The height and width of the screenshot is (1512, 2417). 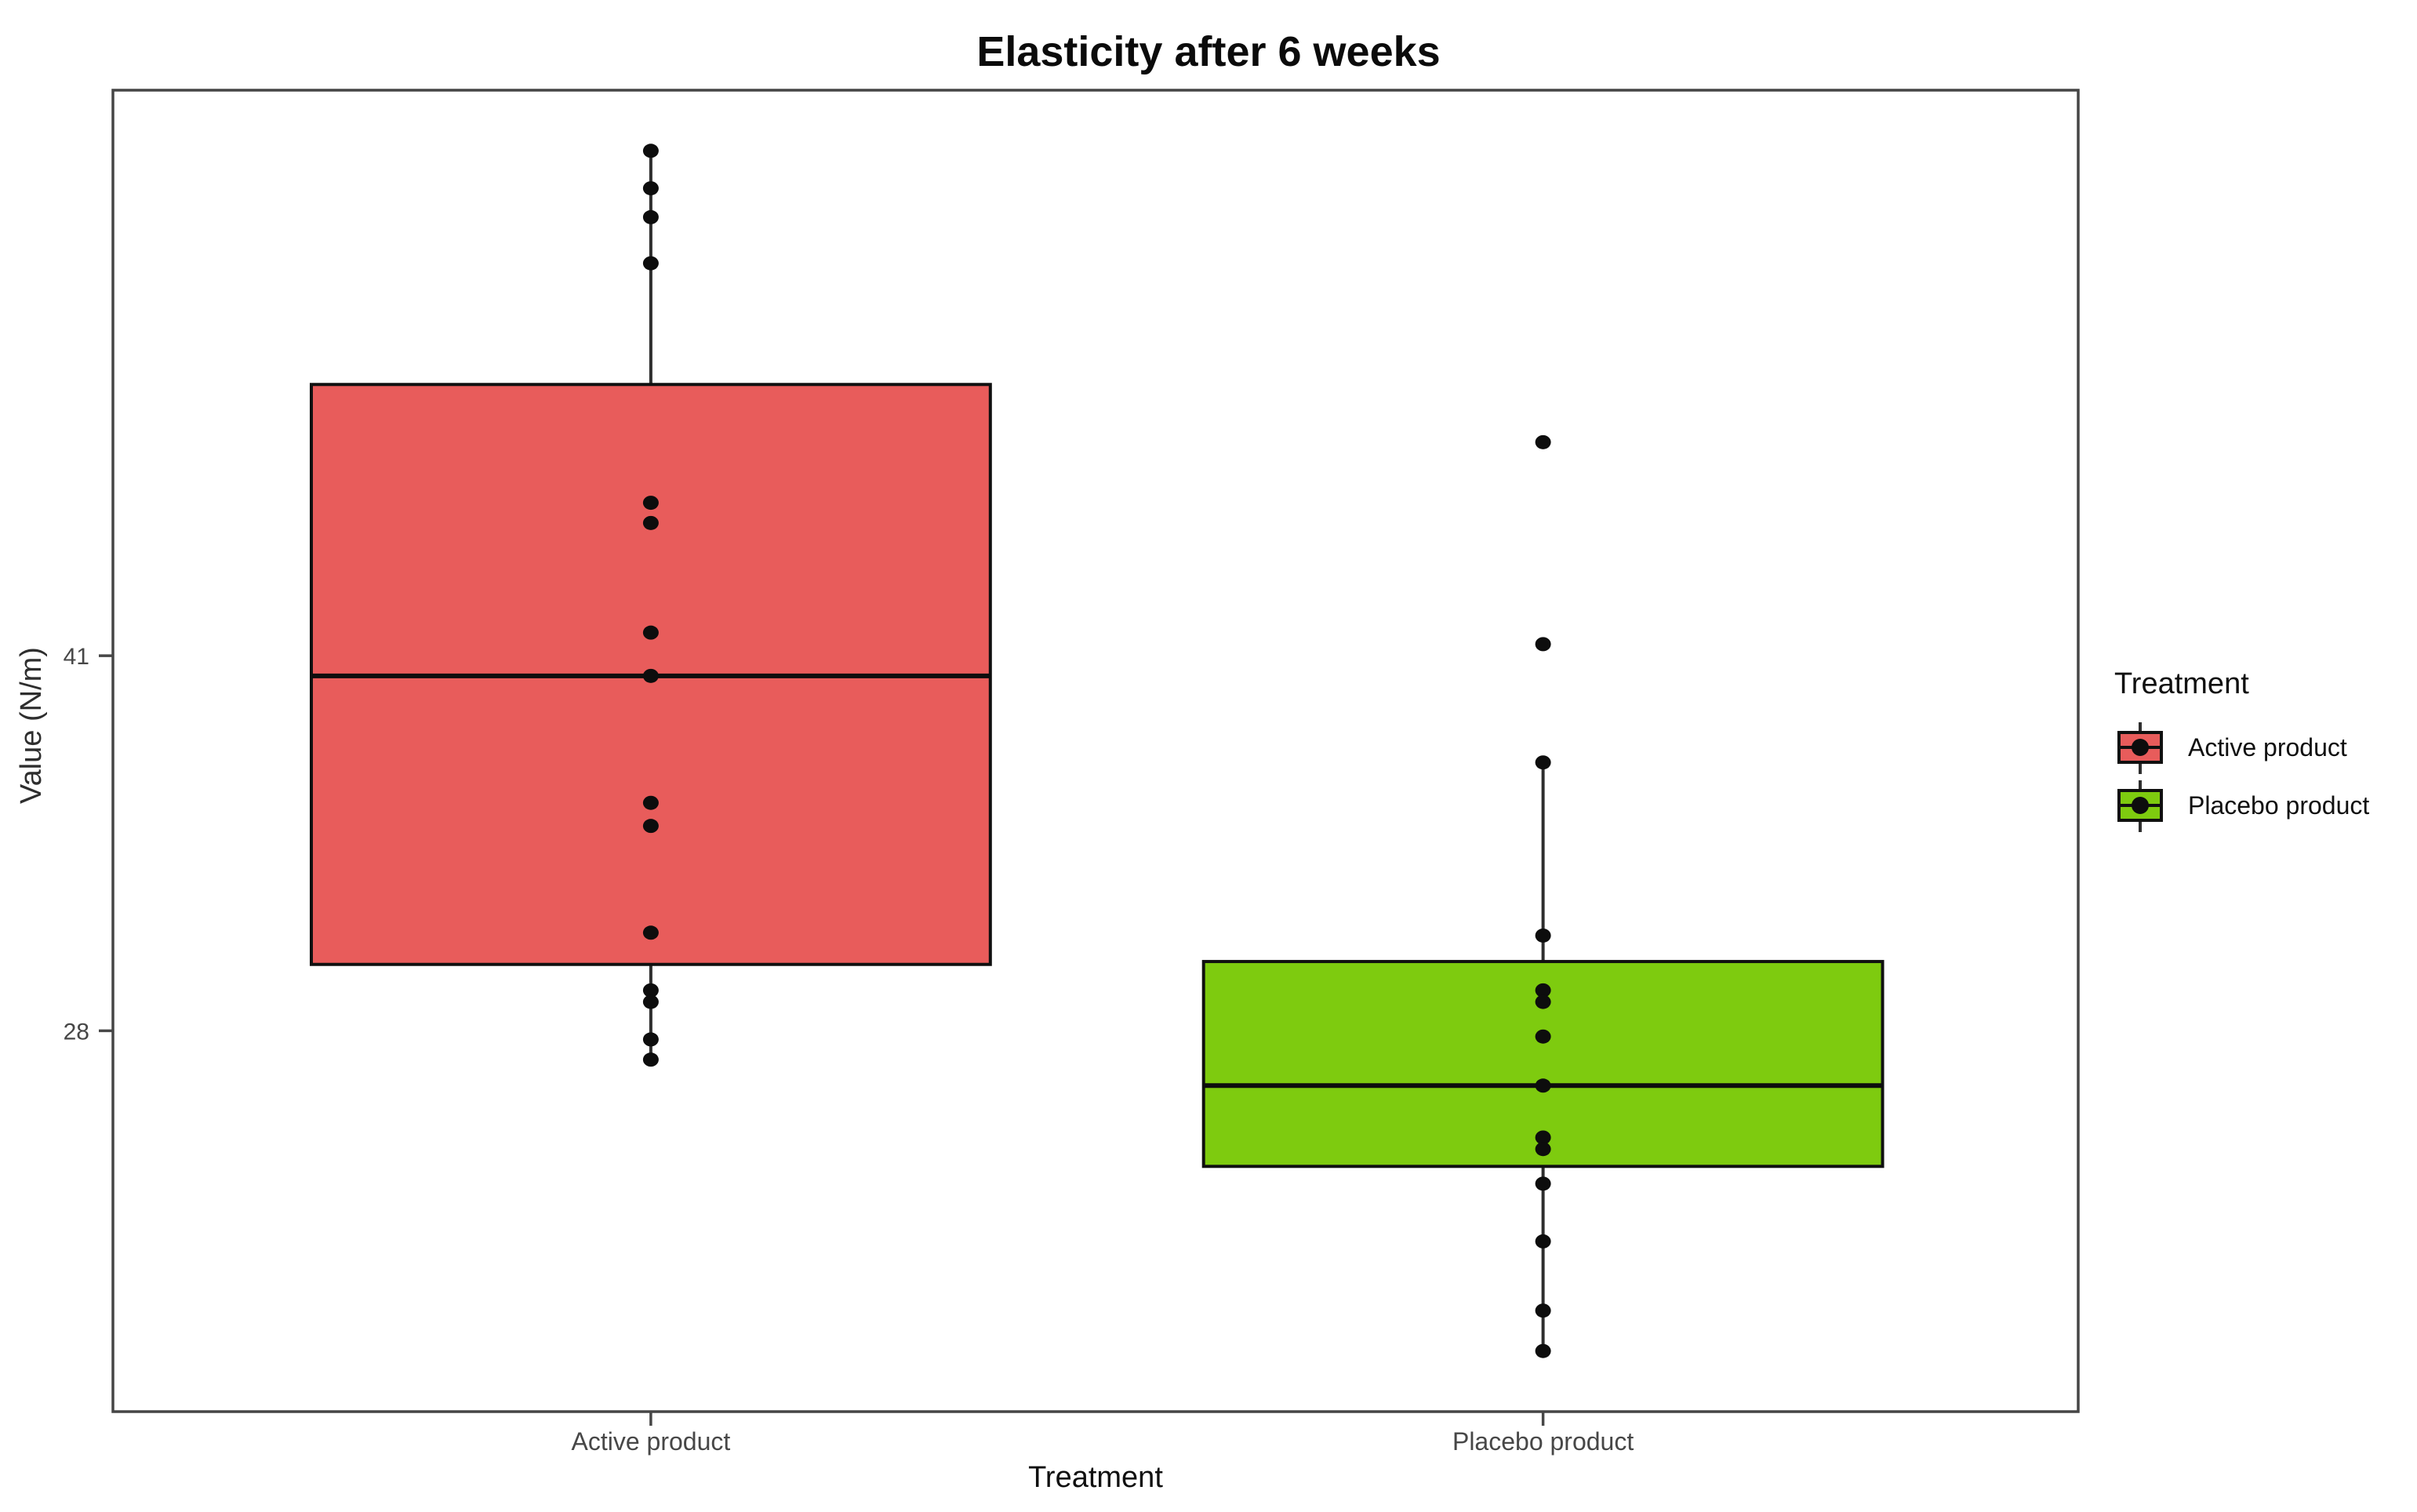 I want to click on legend-item-label: Placebo product, so click(x=2278, y=806).